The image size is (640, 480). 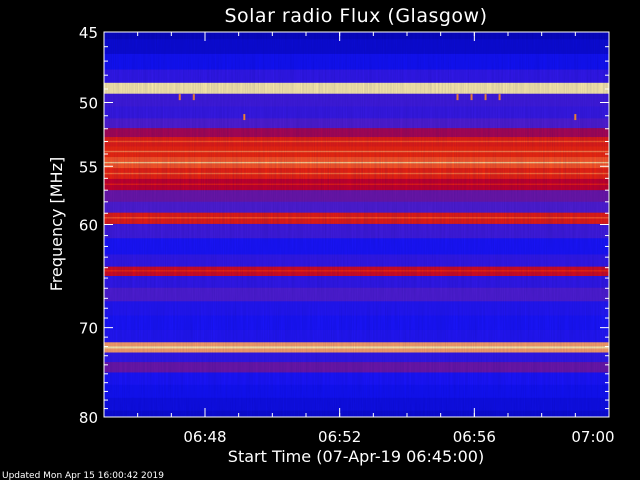 What do you see at coordinates (83, 475) in the screenshot?
I see `updated-timestamp: Updated Mon Apr 15 16:00:42 2019` at bounding box center [83, 475].